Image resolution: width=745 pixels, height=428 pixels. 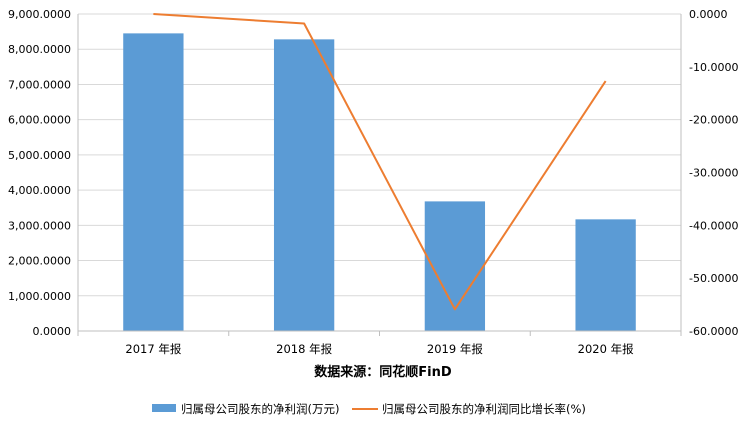 I want to click on left-tick-label: 2,000.0000, so click(x=39, y=261).